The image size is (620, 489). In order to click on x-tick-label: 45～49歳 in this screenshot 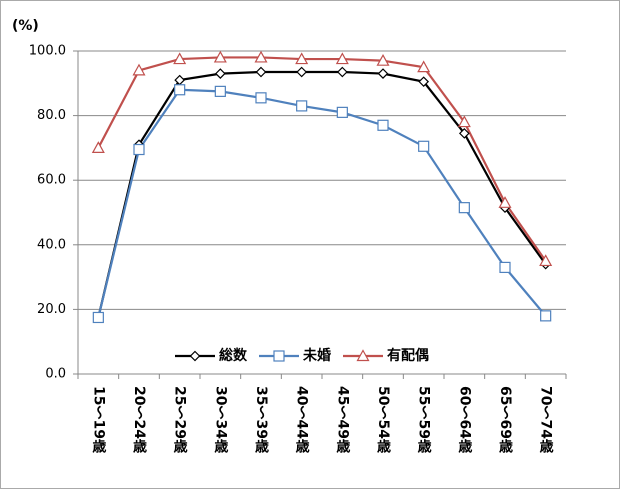, I will do `click(342, 420)`.